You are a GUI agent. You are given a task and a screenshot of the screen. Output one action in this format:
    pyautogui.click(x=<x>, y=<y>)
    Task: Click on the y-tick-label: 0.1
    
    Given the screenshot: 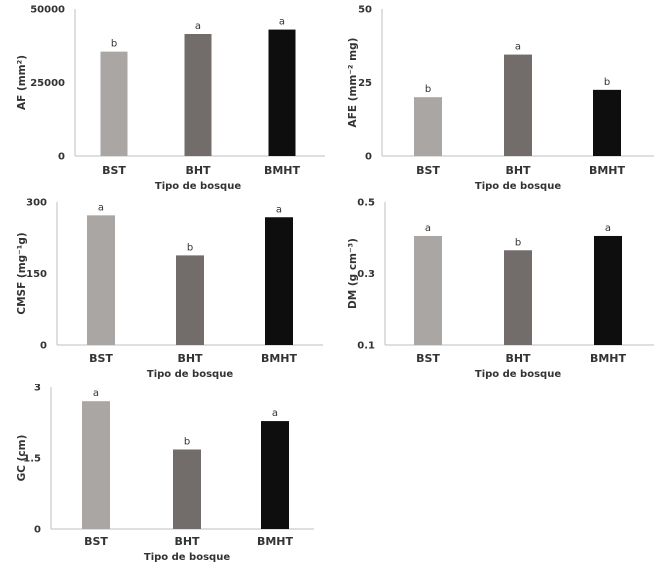 What is the action you would take?
    pyautogui.click(x=366, y=346)
    